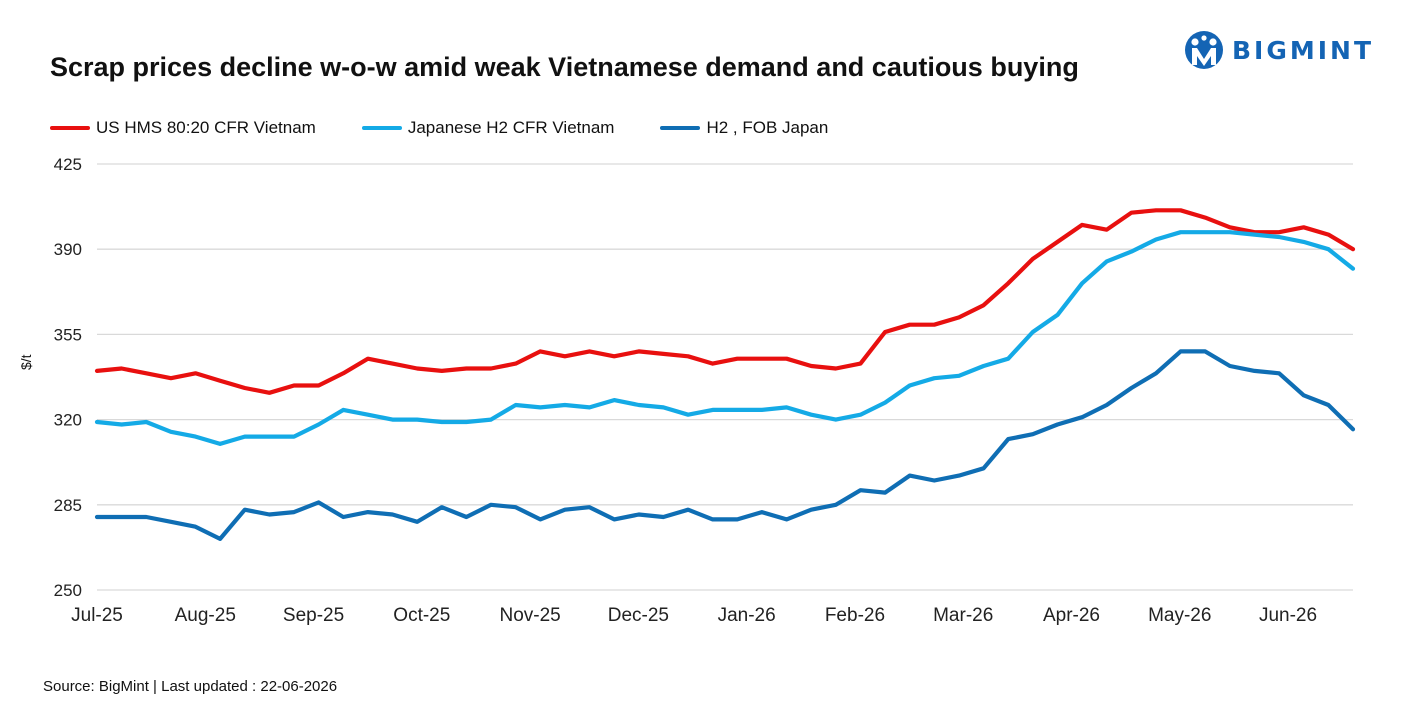  I want to click on y-tick-label-250: 250, so click(68, 590).